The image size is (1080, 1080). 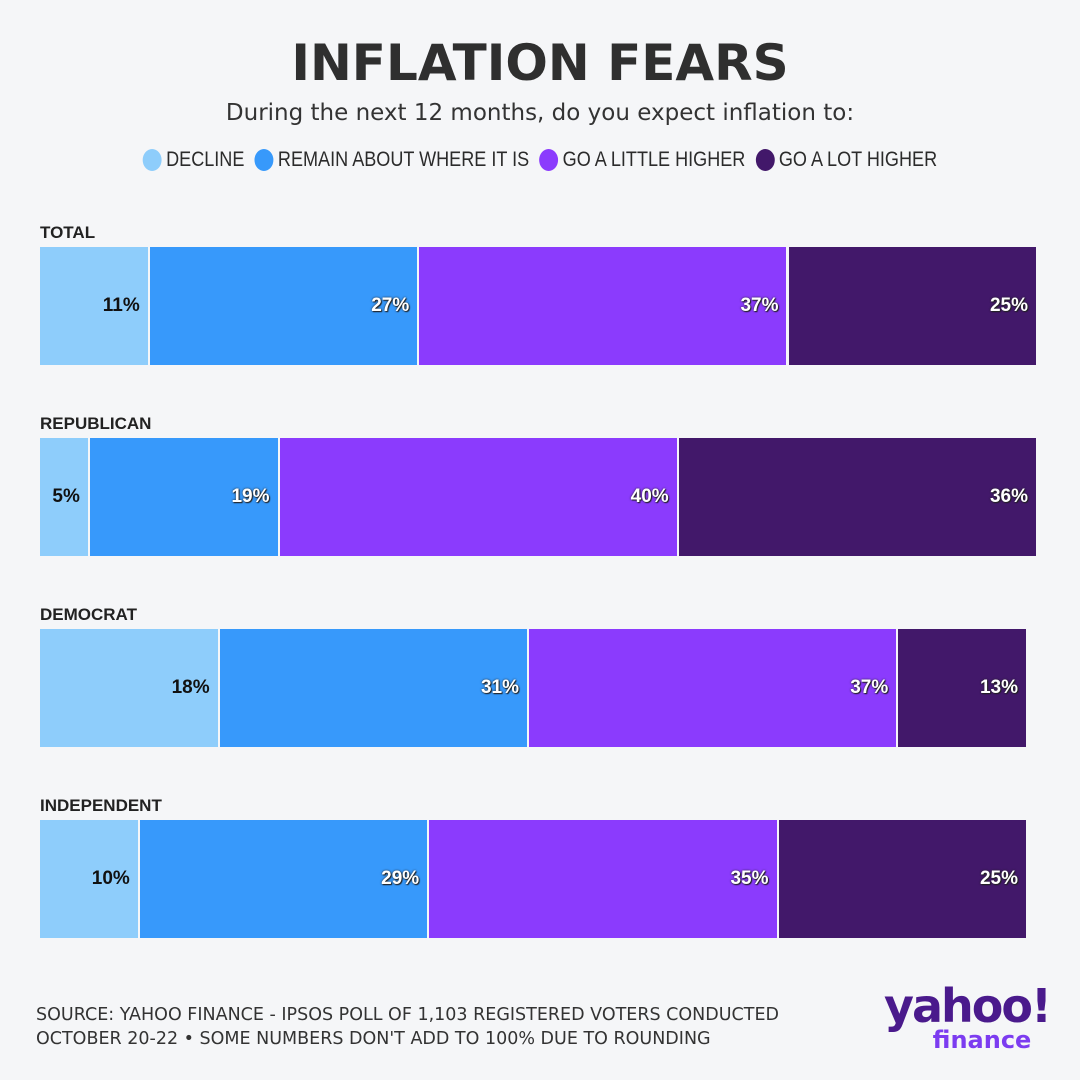 I want to click on data-label: 27%, so click(x=390, y=305).